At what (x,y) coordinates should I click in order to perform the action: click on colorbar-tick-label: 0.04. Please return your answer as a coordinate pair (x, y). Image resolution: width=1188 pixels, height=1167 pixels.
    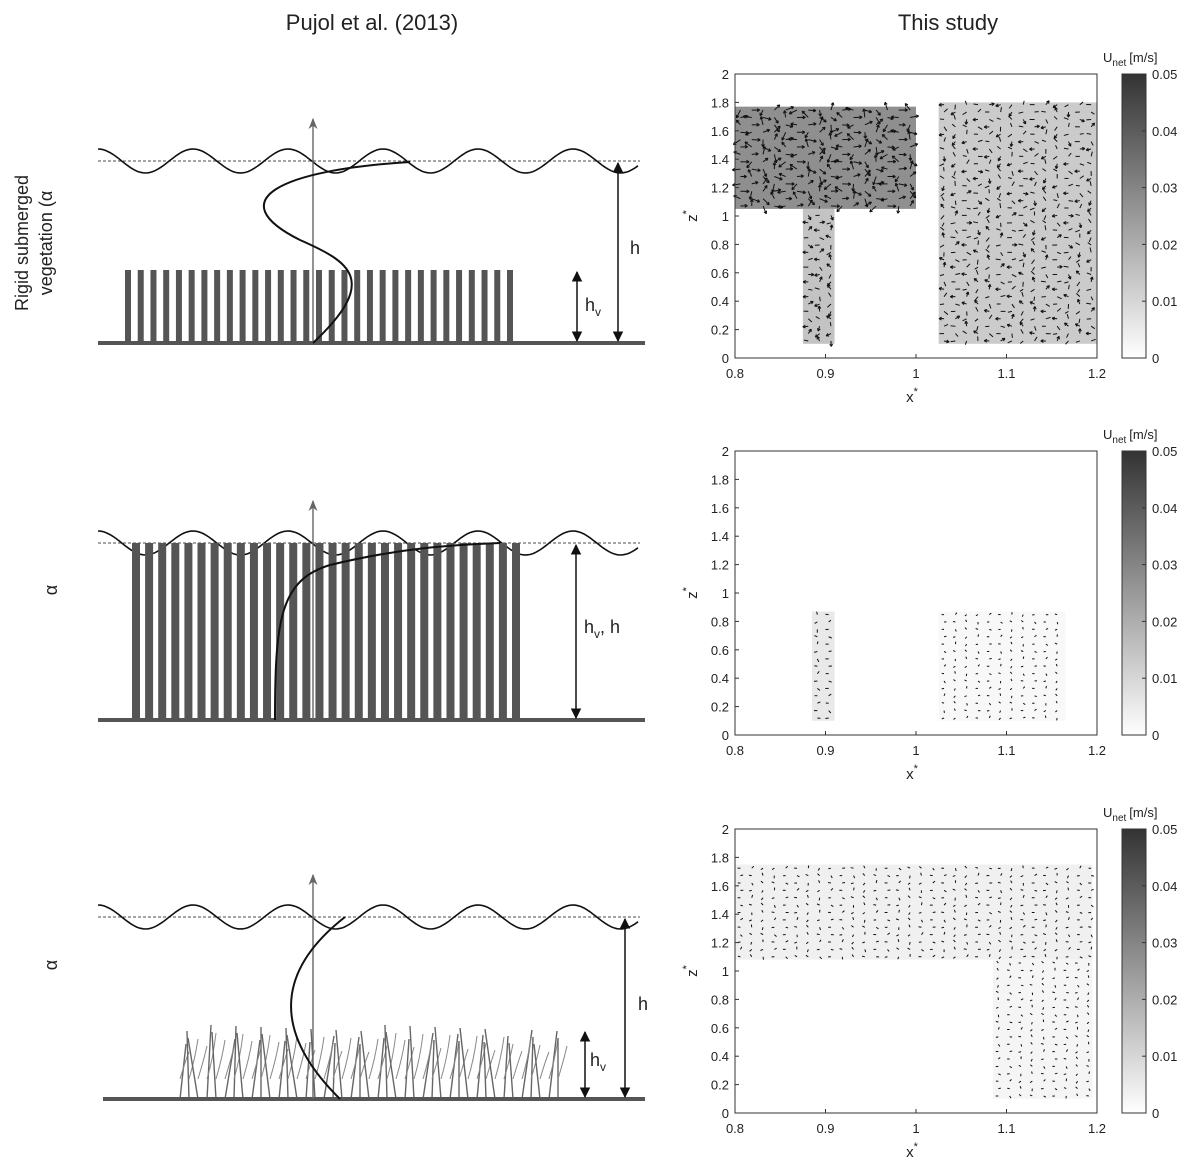
    Looking at the image, I should click on (1164, 131).